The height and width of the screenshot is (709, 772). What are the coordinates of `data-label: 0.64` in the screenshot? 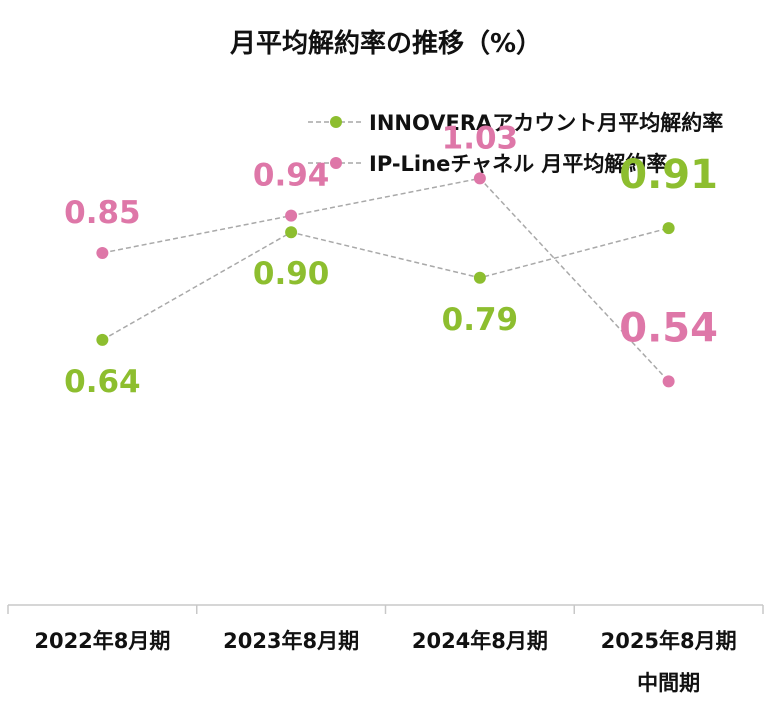 It's located at (102, 382).